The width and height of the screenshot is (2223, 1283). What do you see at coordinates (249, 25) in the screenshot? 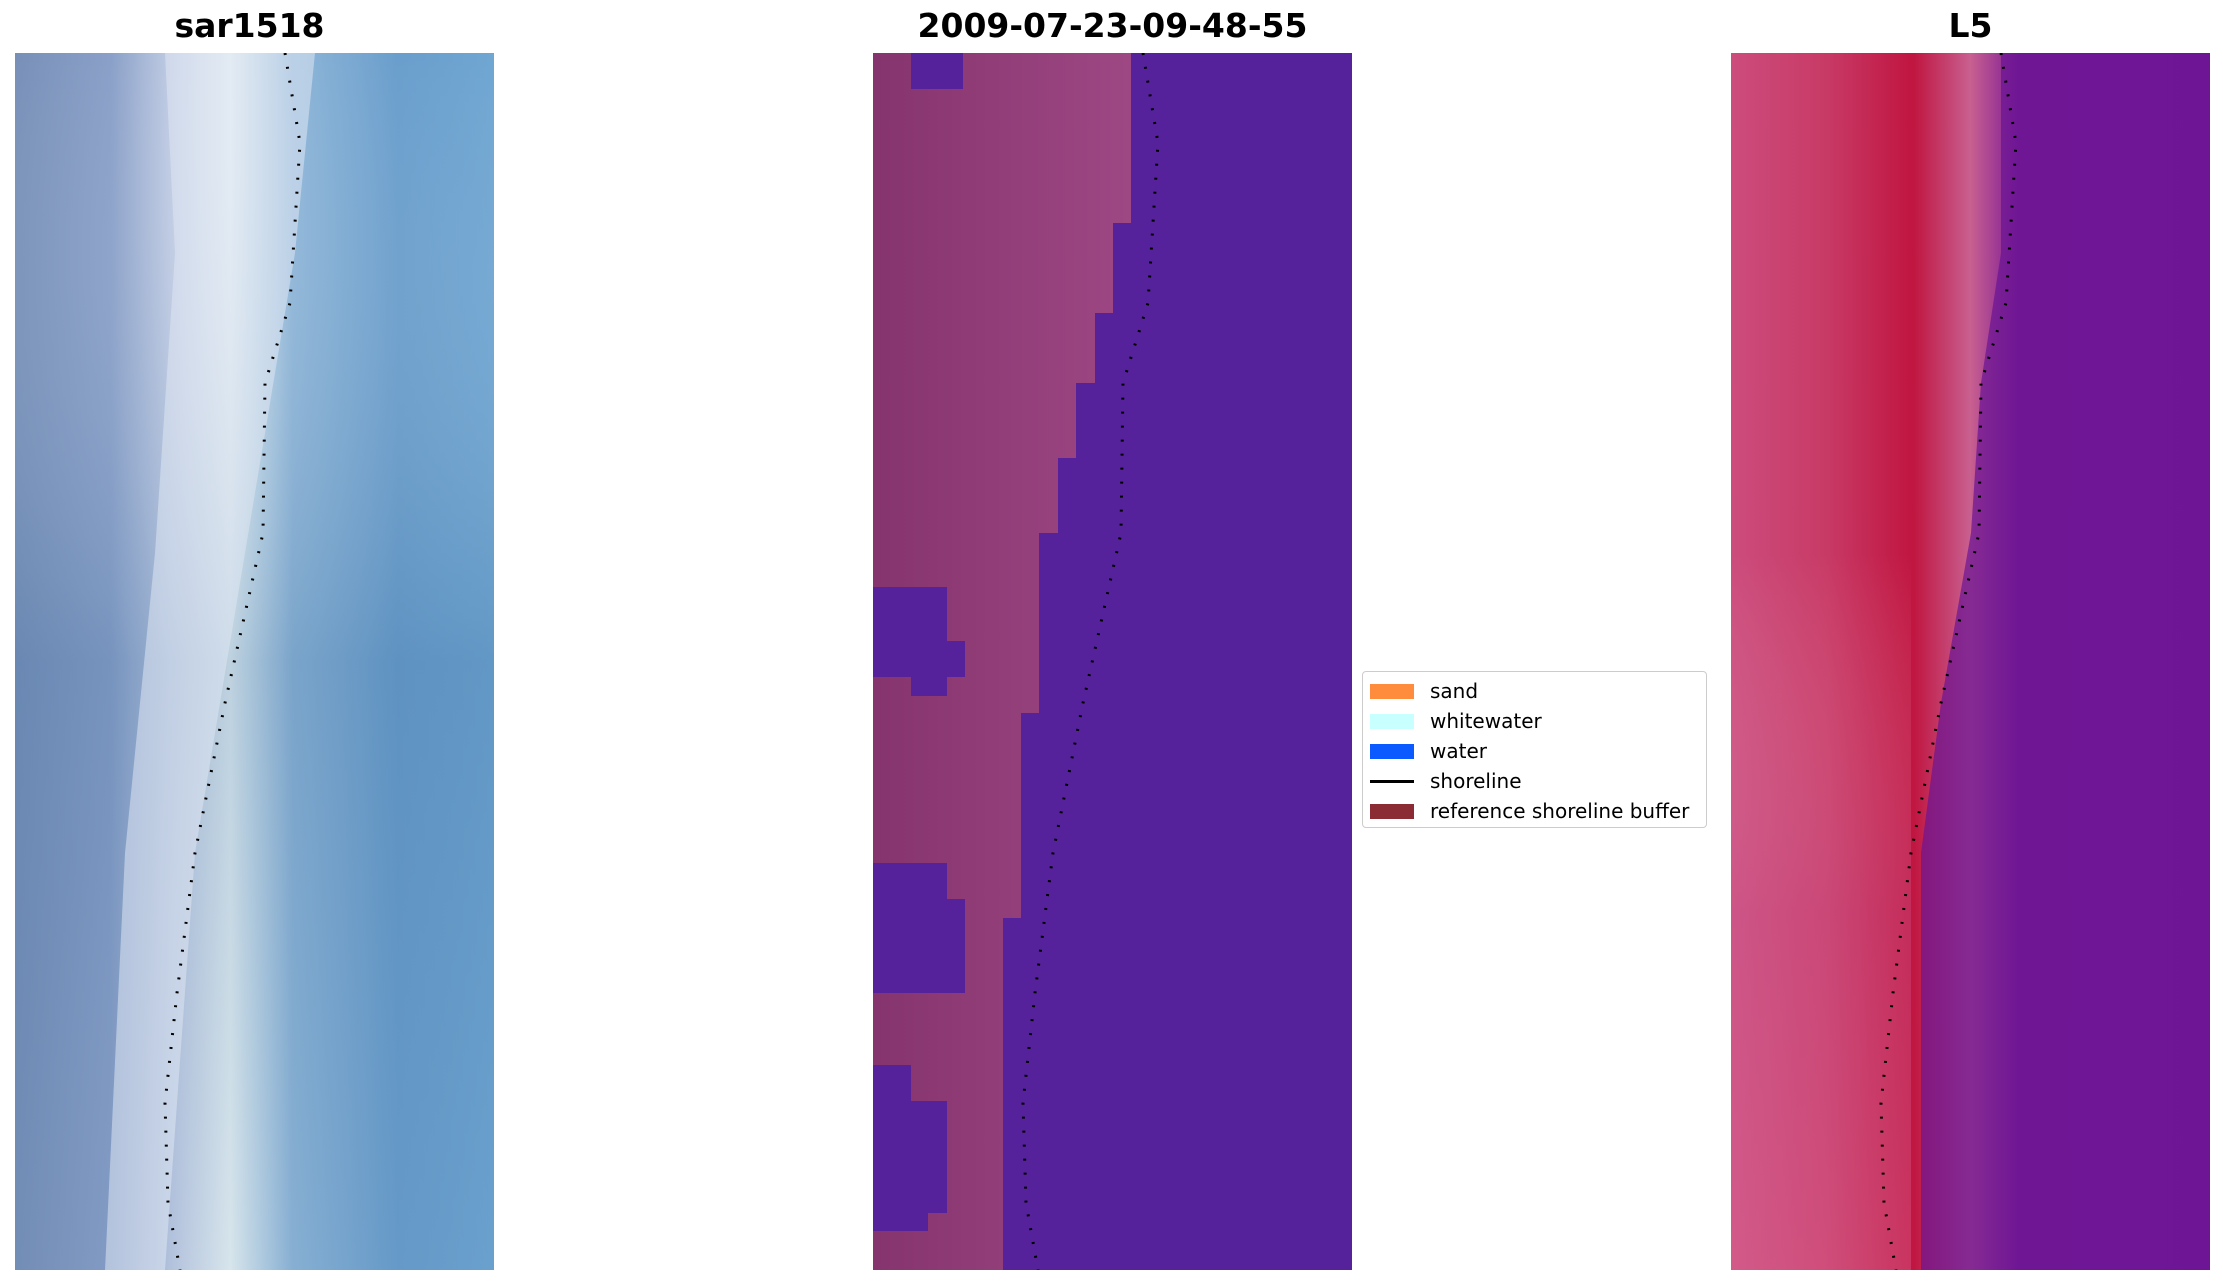
I see `panel-title-rgb: sar1518` at bounding box center [249, 25].